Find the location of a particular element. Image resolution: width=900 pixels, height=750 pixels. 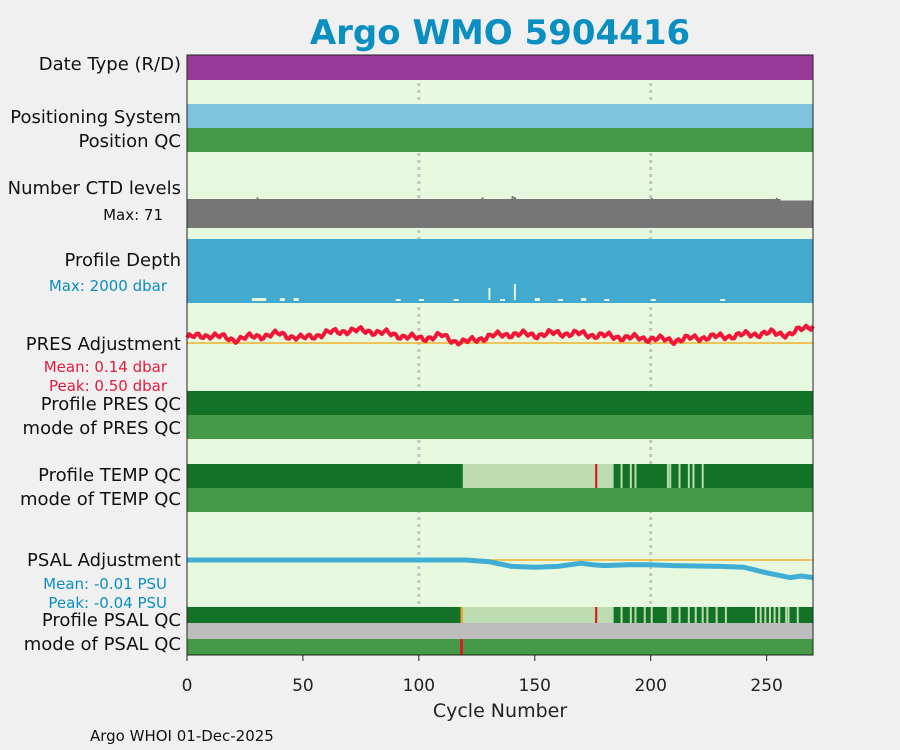

label-psal-qc: Profile PSAL QC is located at coordinates (111, 620).